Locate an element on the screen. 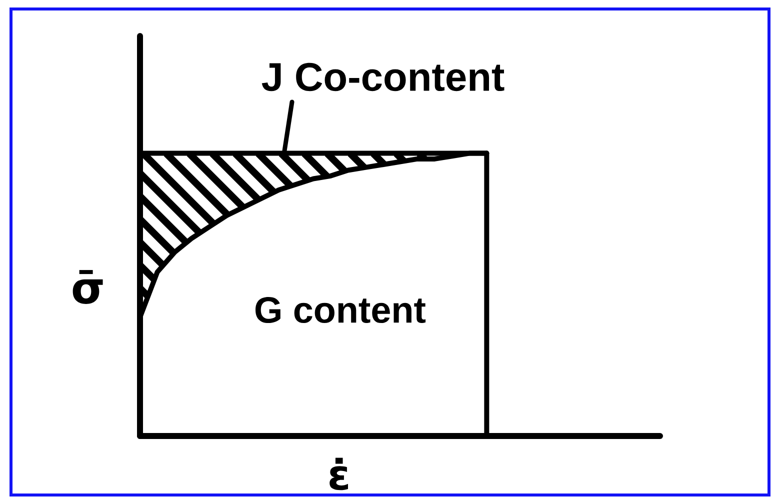  annotation: G content is located at coordinates (341, 310).